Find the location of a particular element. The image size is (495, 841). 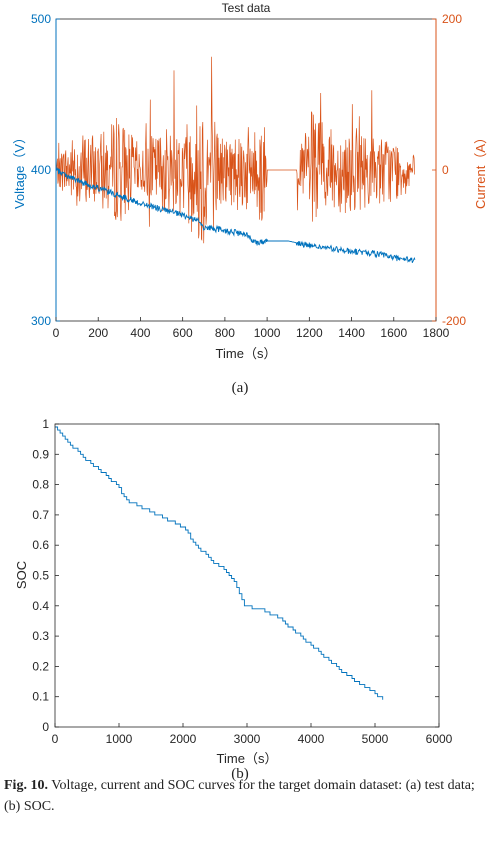

chart-a-ytick-right-label: -200 is located at coordinates (454, 321).